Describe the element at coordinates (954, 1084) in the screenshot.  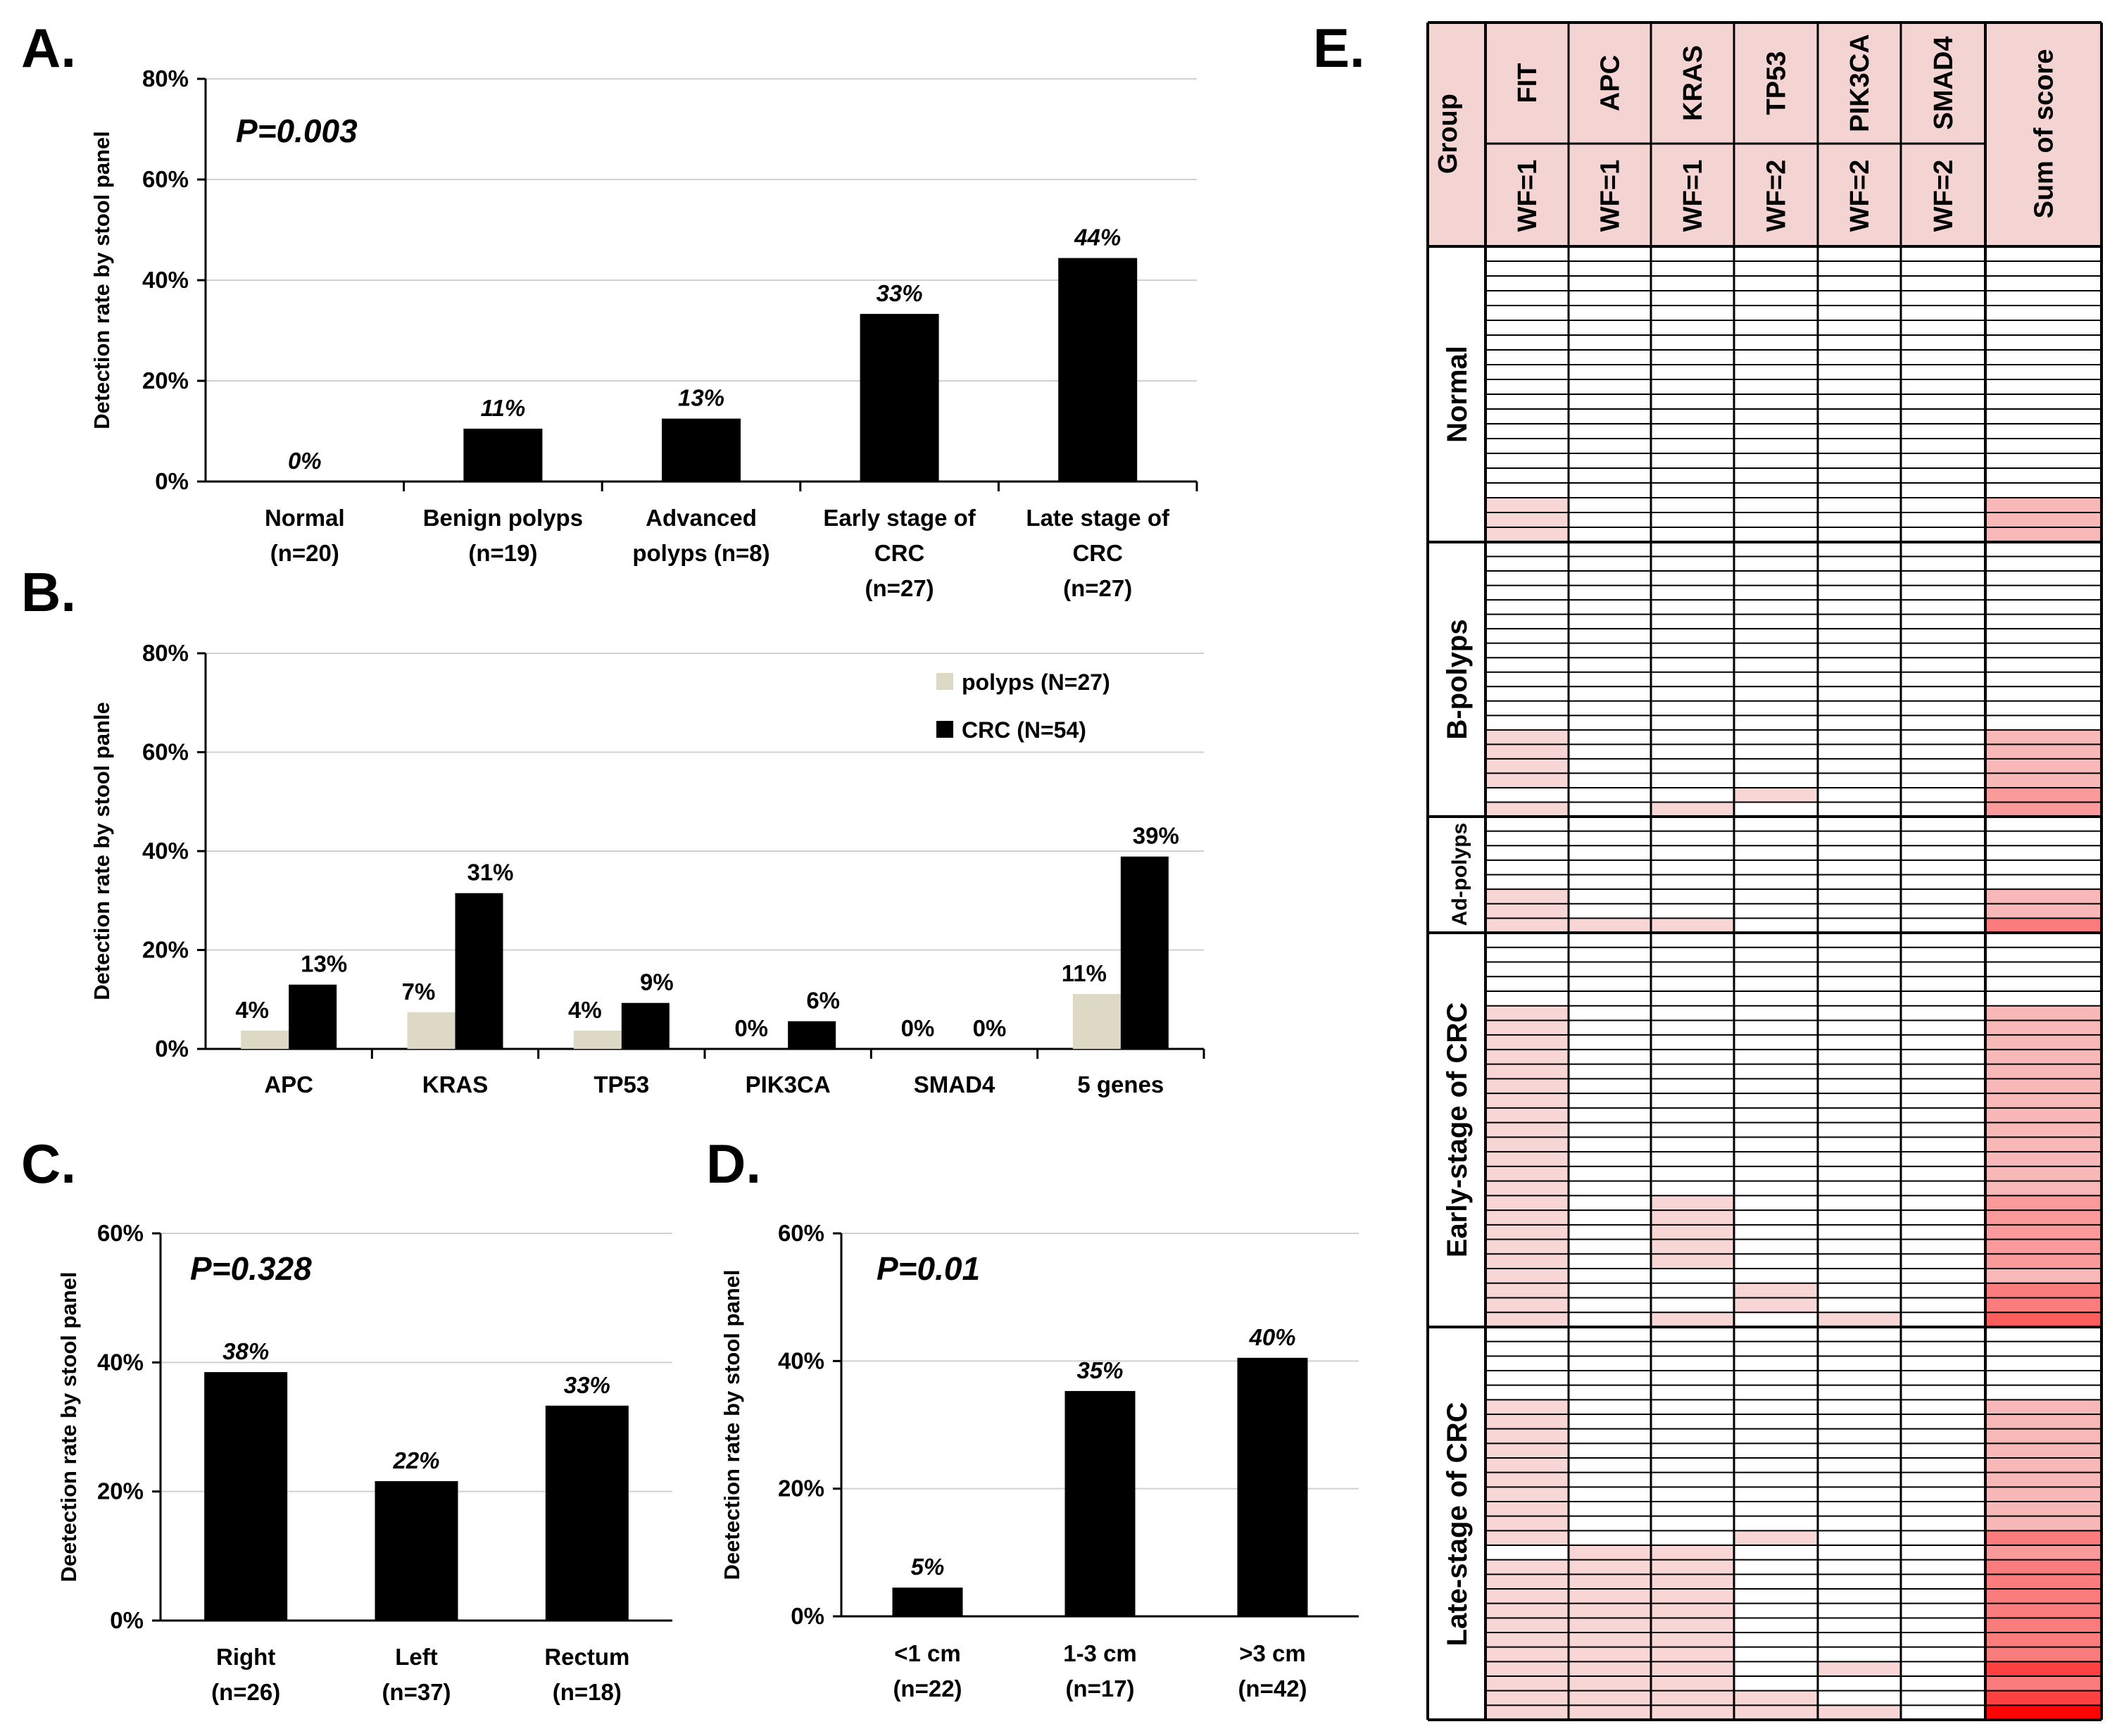
I see `x-tick-label: SMAD4` at that location.